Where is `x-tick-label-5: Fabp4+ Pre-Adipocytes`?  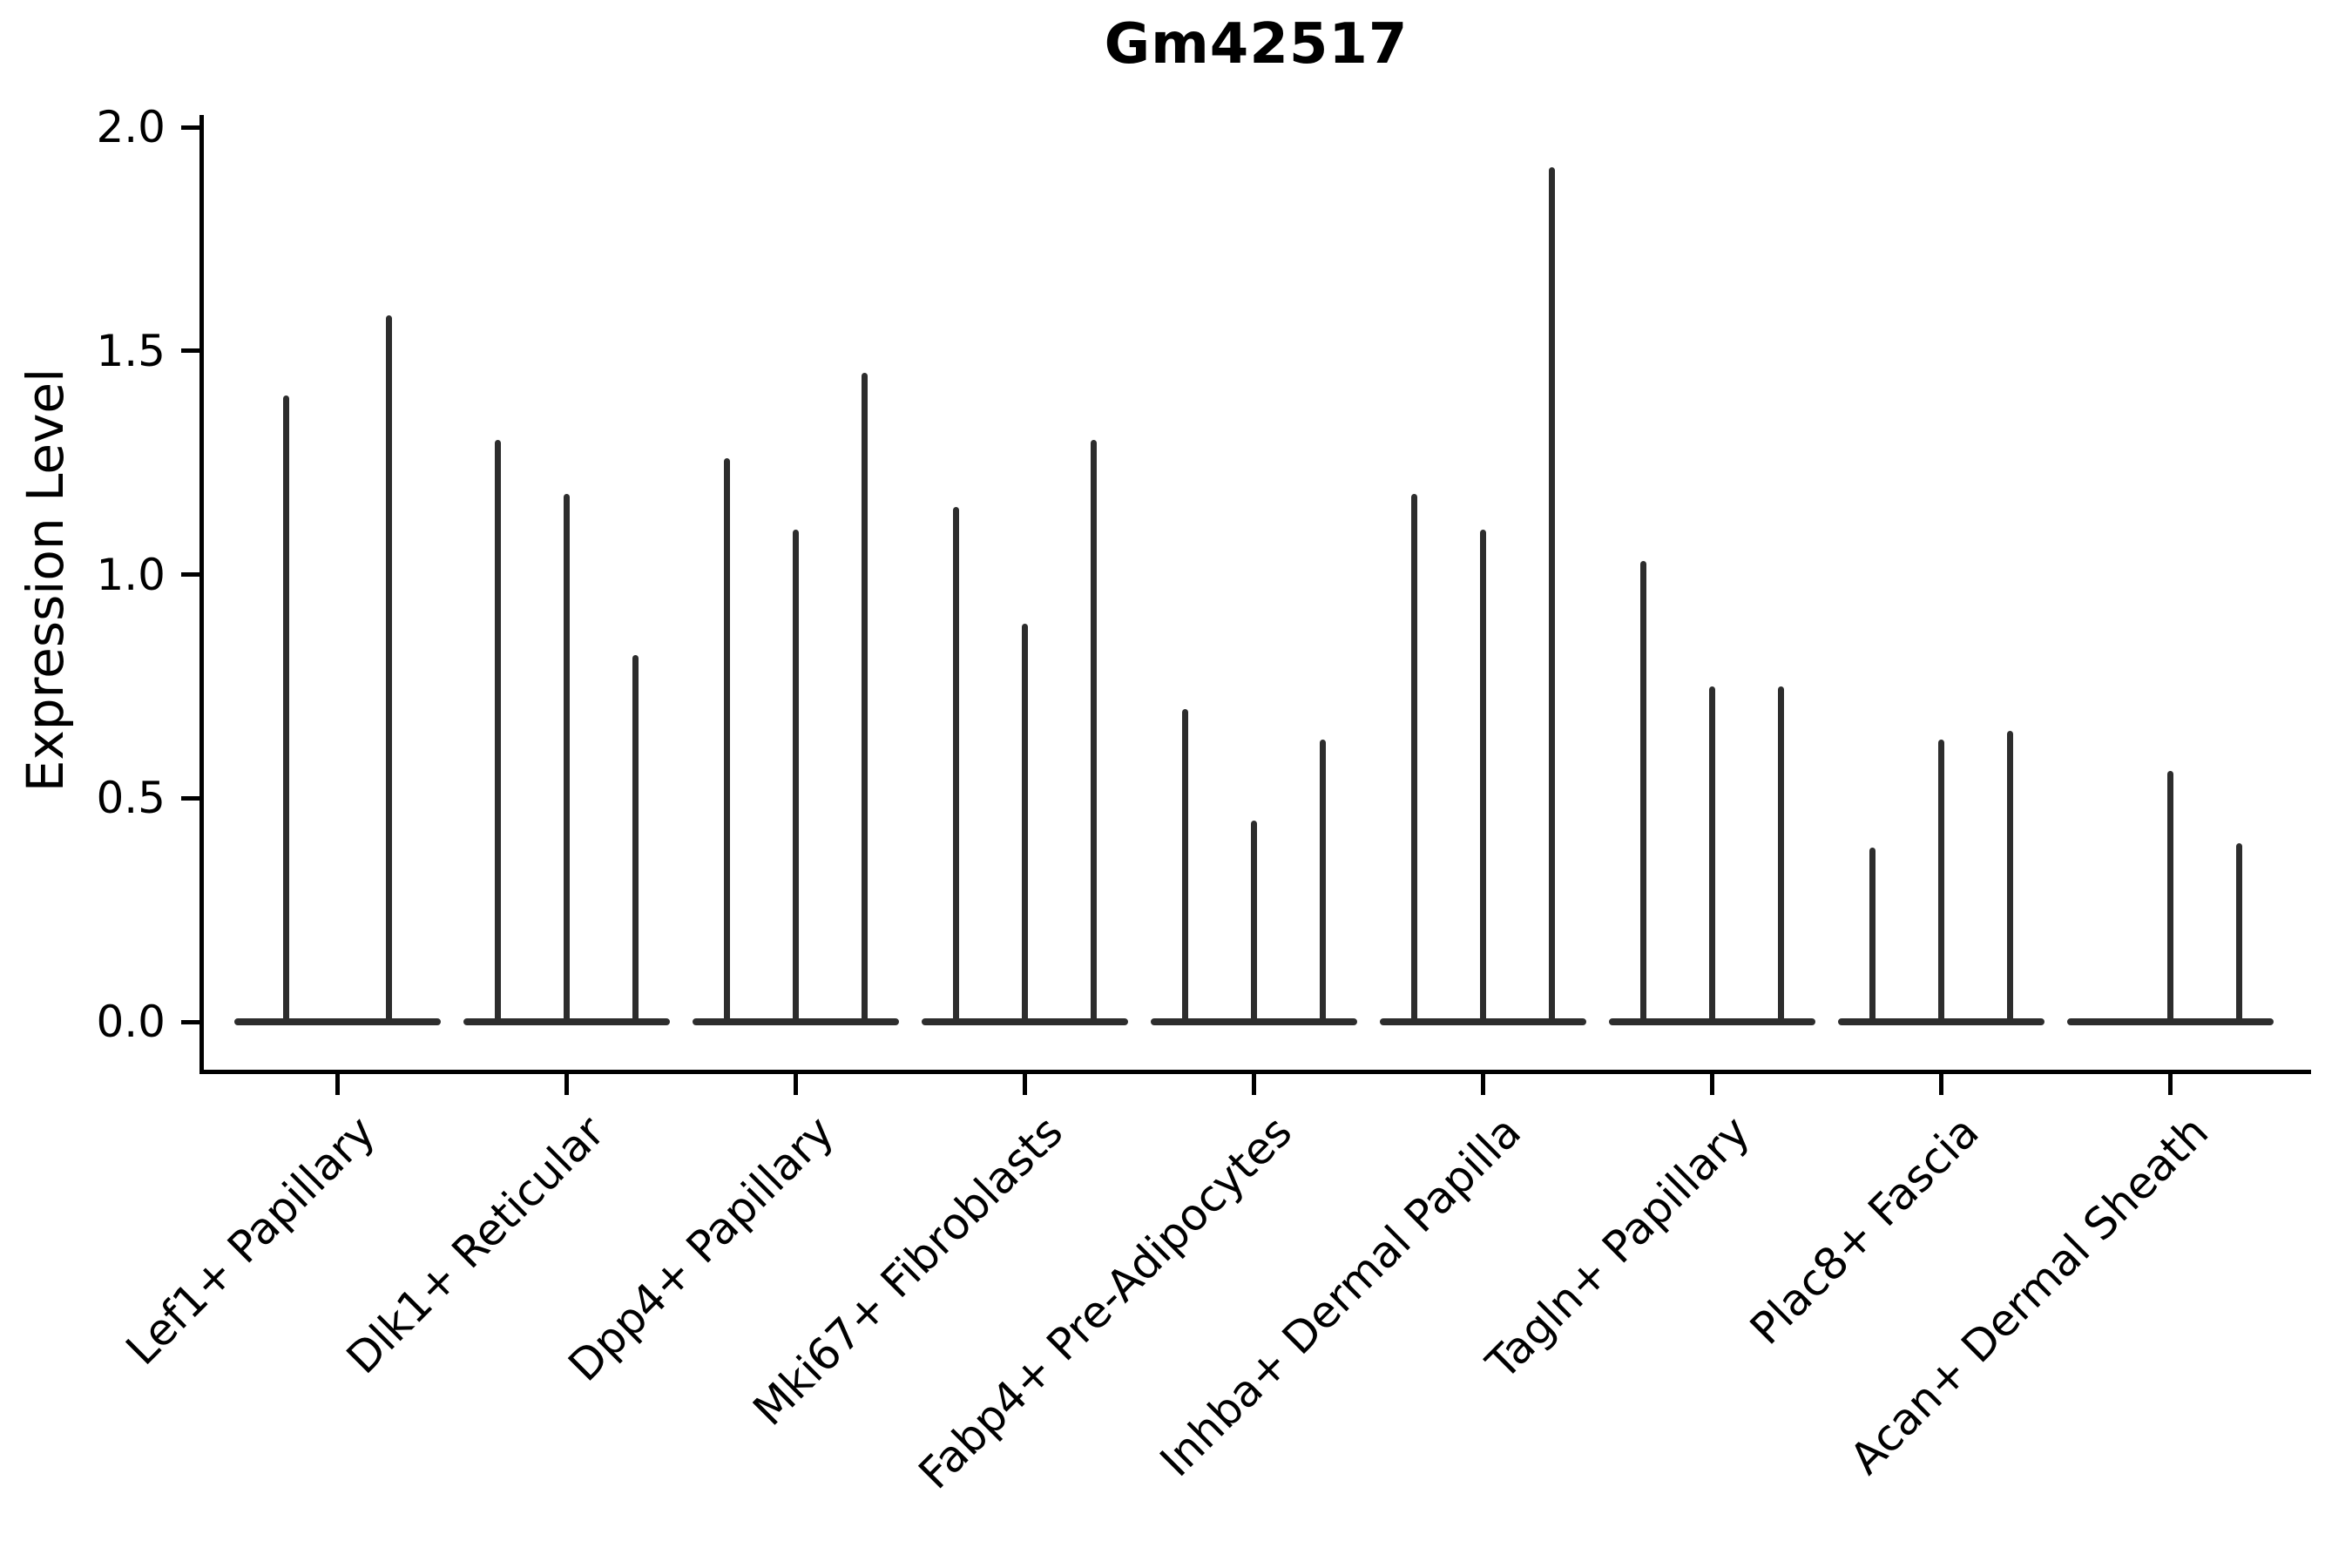 x-tick-label-5: Fabp4+ Pre-Adipocytes is located at coordinates (1105, 1302).